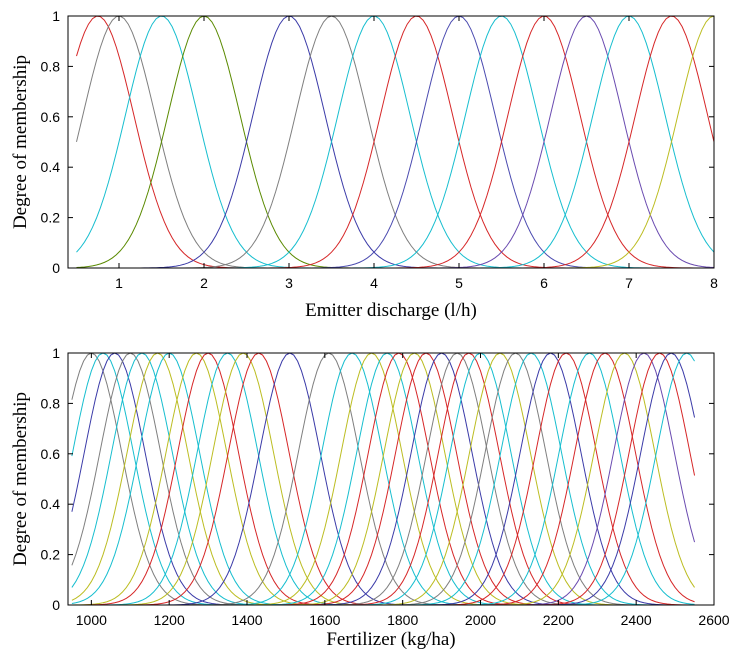 The image size is (731, 653). Describe the element at coordinates (391, 310) in the screenshot. I see `x-axis-label: Emitter discharge (l/h)` at that location.